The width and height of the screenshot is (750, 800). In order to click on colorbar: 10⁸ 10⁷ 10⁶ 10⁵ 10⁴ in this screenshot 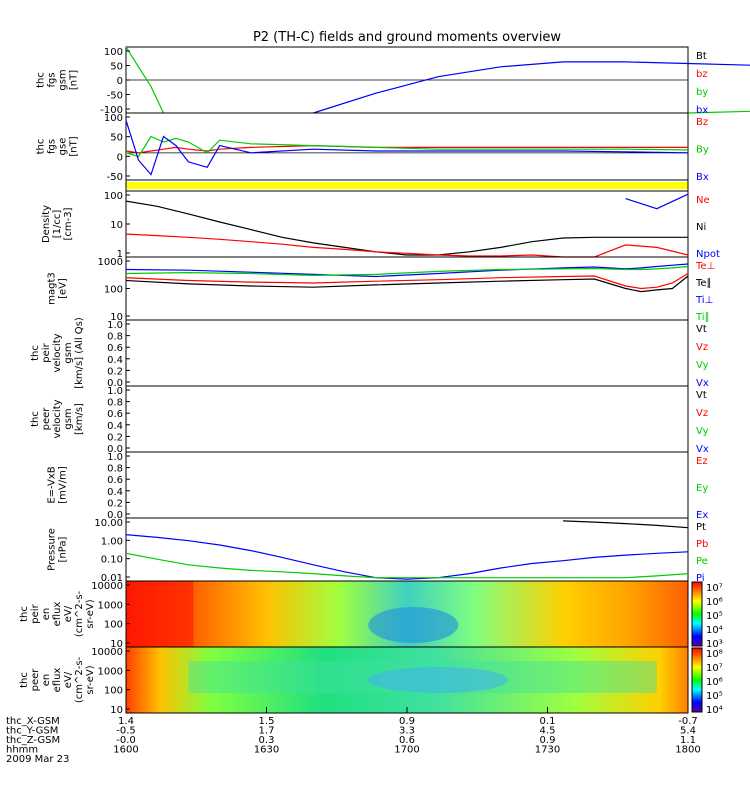, I will do `click(707, 681)`.